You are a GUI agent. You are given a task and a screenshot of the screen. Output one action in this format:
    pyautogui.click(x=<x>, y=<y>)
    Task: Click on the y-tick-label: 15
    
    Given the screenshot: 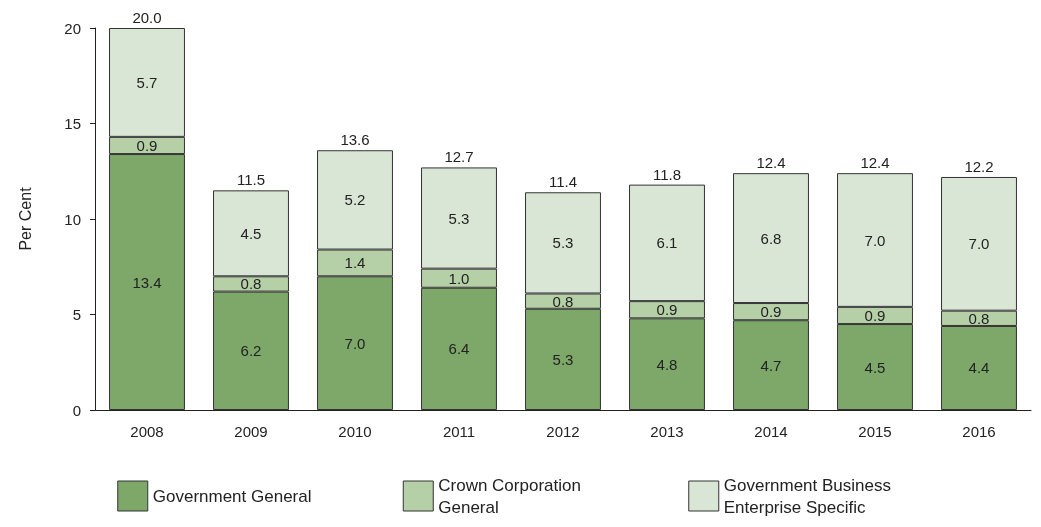 What is the action you would take?
    pyautogui.click(x=72, y=123)
    